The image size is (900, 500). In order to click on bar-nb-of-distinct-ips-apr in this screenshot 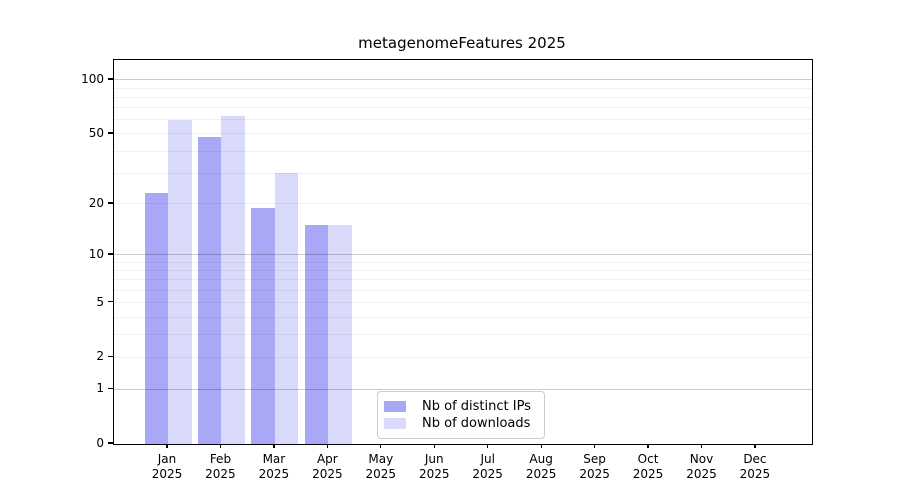, I will do `click(316, 334)`.